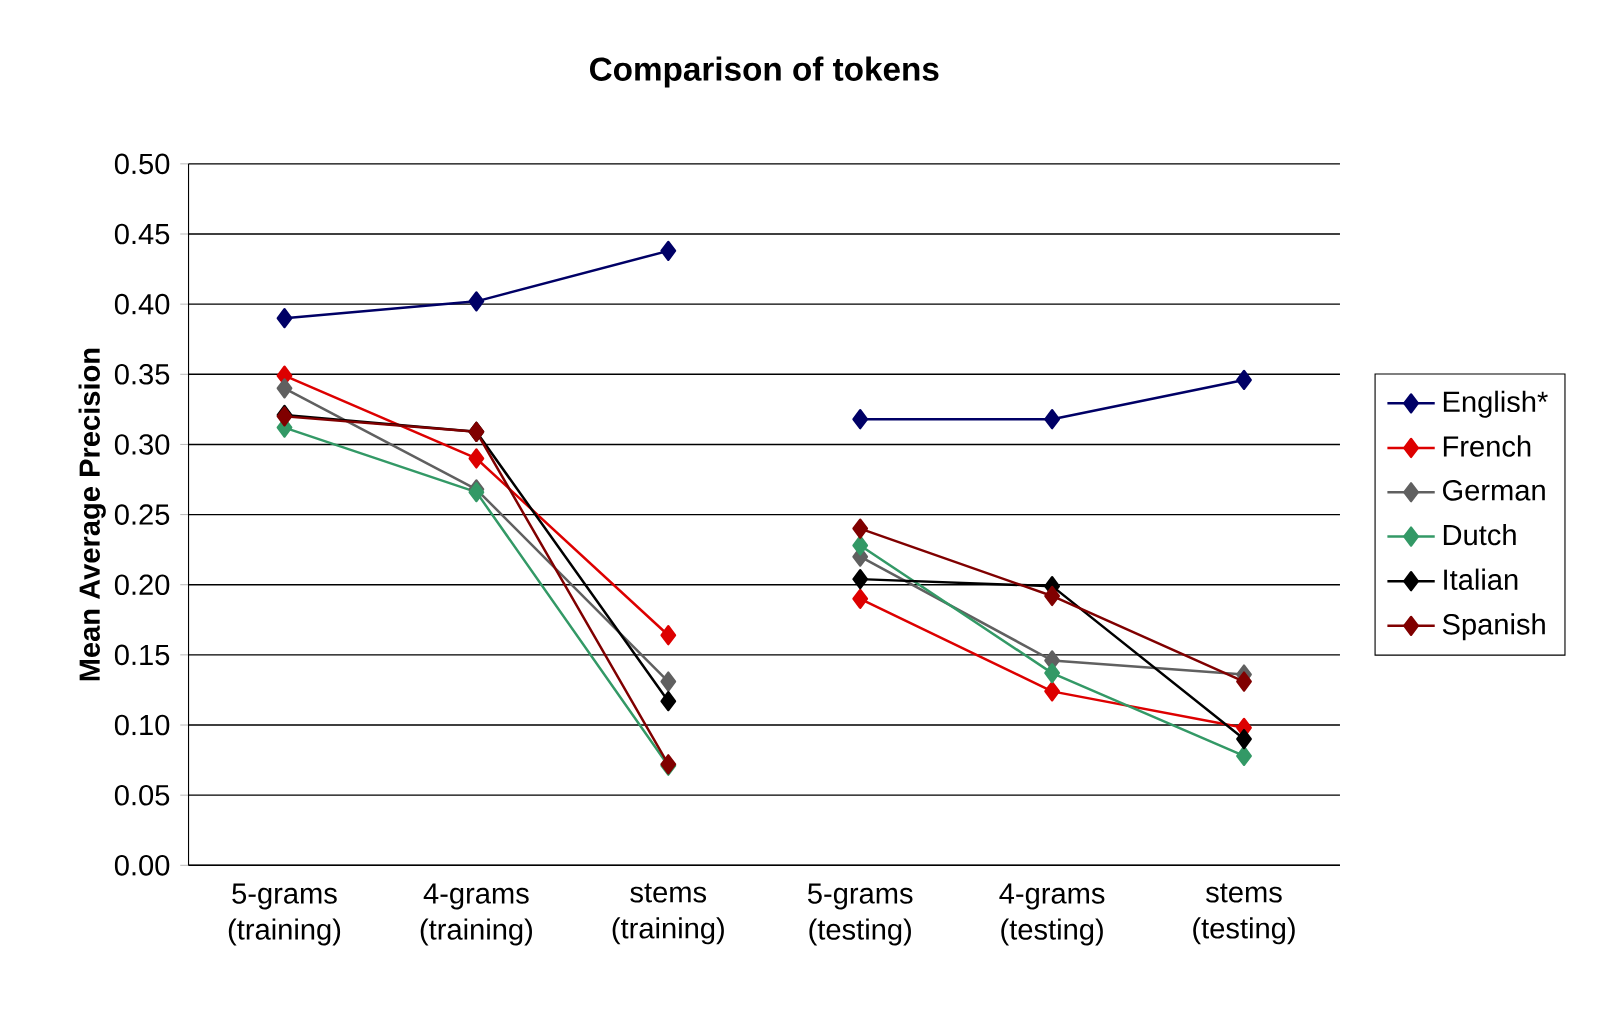 The height and width of the screenshot is (1011, 1597). What do you see at coordinates (1479, 534) in the screenshot?
I see `legend-label: Dutch` at bounding box center [1479, 534].